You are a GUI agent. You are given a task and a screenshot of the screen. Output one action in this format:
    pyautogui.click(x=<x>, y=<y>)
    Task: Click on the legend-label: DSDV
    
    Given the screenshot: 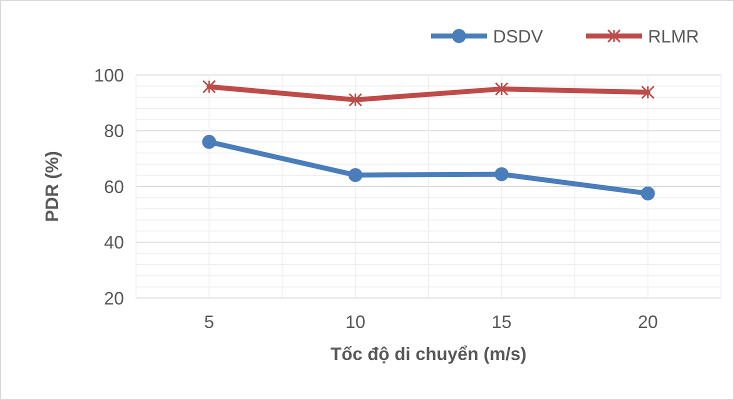 What is the action you would take?
    pyautogui.click(x=518, y=36)
    